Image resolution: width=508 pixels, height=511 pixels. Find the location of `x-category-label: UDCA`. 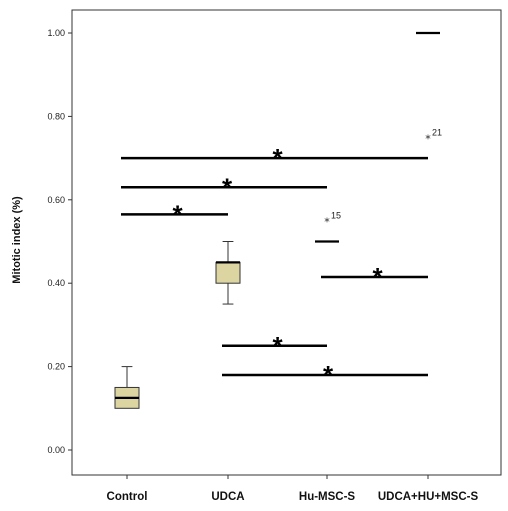

x-category-label: UDCA is located at coordinates (227, 497).